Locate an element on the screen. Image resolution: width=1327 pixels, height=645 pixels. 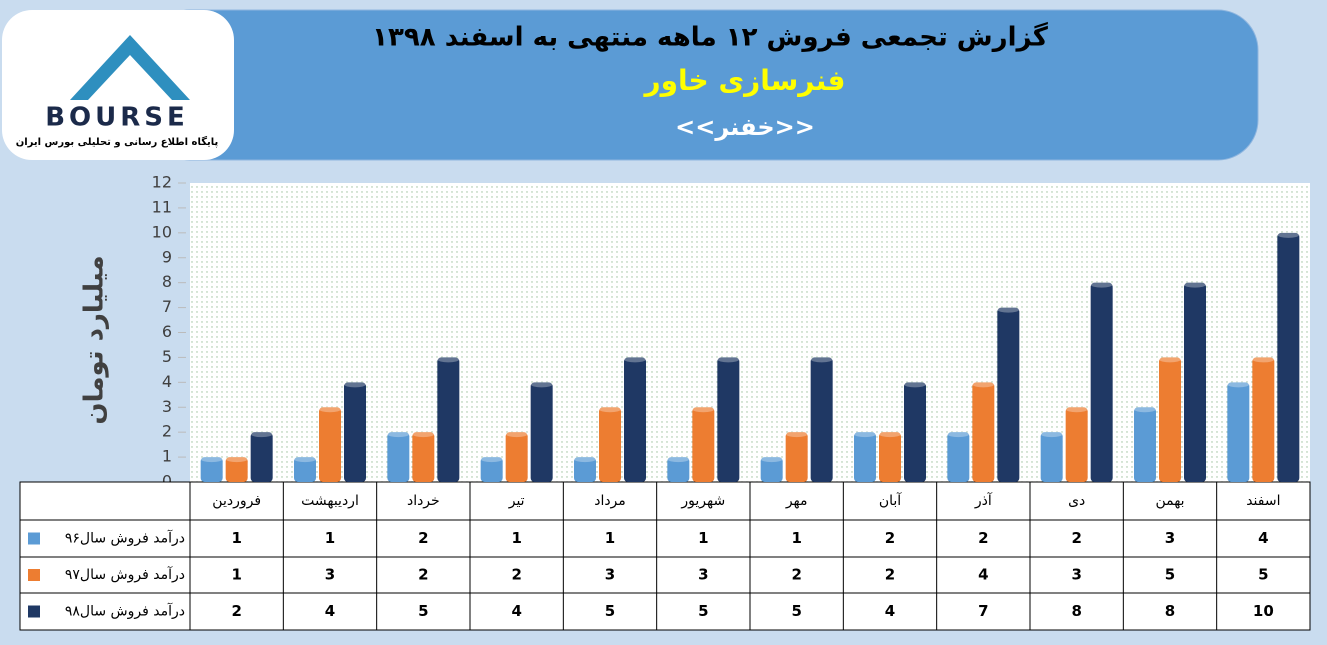
x-tick-label: خرداد is located at coordinates (423, 501).